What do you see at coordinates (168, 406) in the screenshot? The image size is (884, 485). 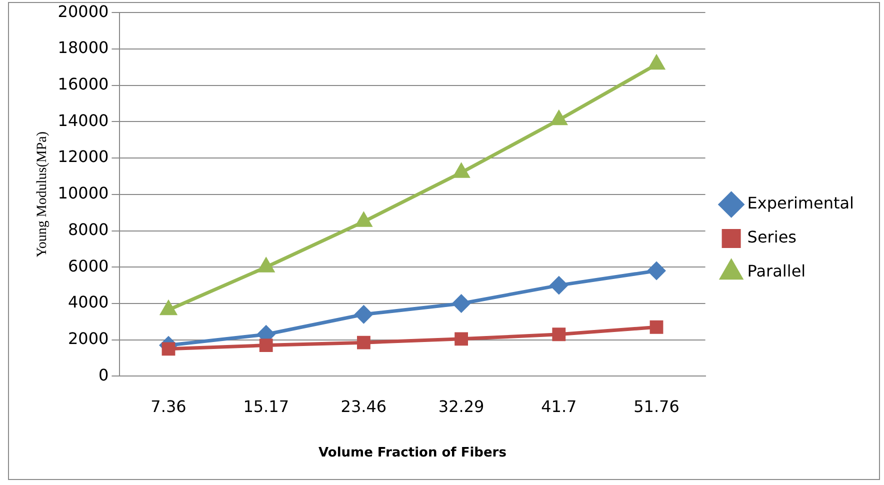 I see `x-tick-label: 7.36` at bounding box center [168, 406].